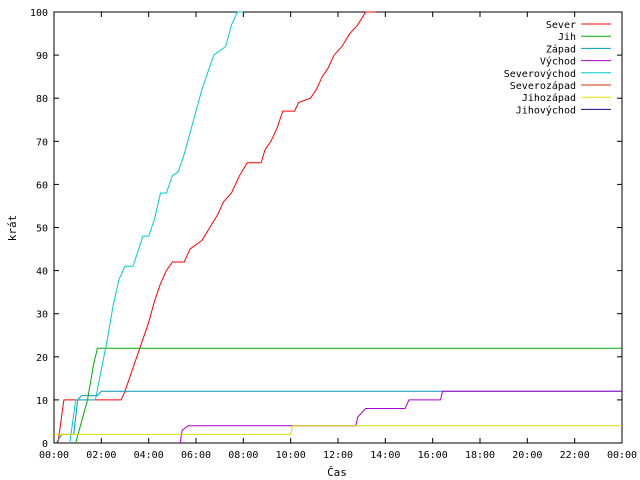 This screenshot has width=640, height=480. I want to click on legend-label: Východ, so click(558, 62).